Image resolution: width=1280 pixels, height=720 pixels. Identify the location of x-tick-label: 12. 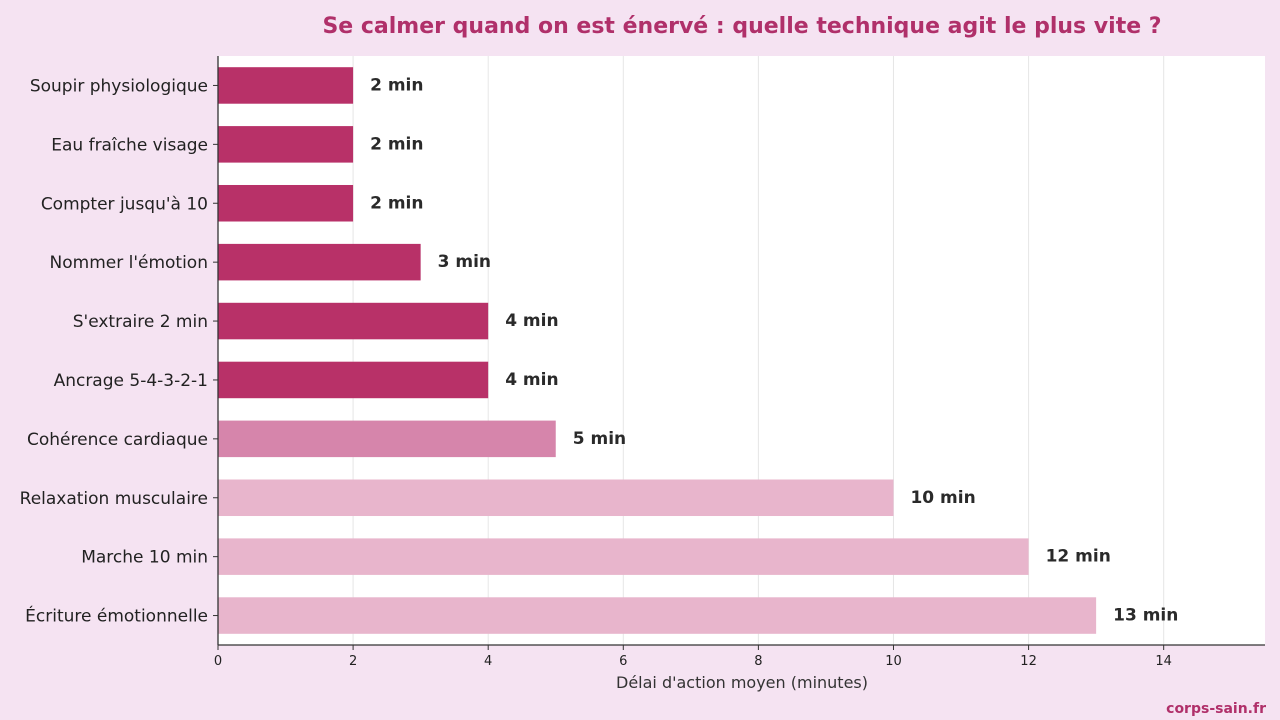
(1028, 661).